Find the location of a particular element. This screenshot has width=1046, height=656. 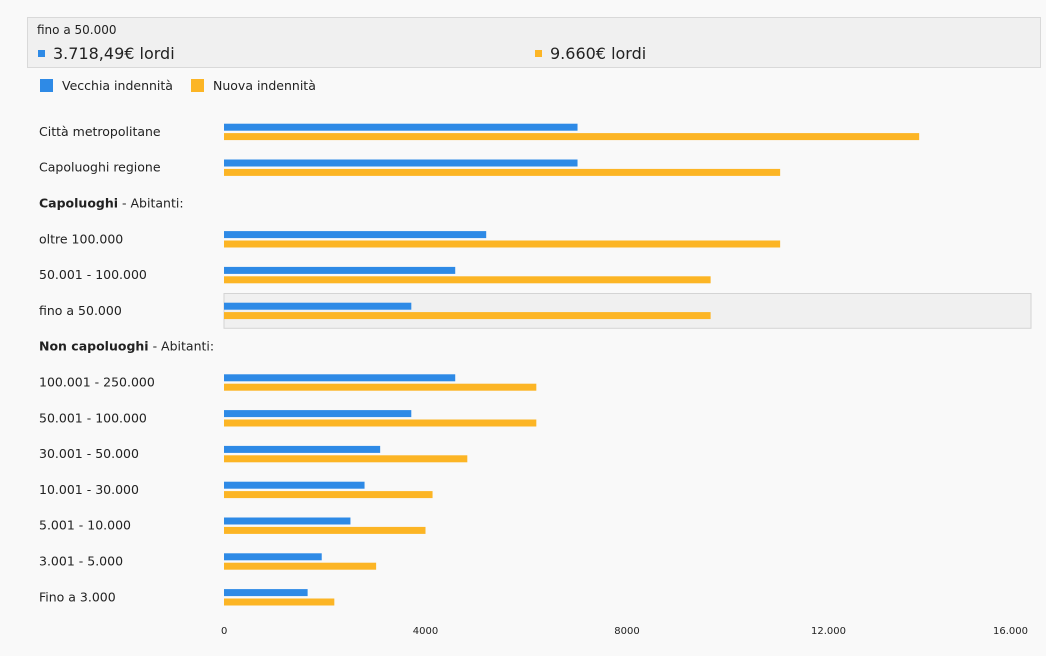

group-heading: Non capoluoghi - Abitanti: is located at coordinates (126, 346).